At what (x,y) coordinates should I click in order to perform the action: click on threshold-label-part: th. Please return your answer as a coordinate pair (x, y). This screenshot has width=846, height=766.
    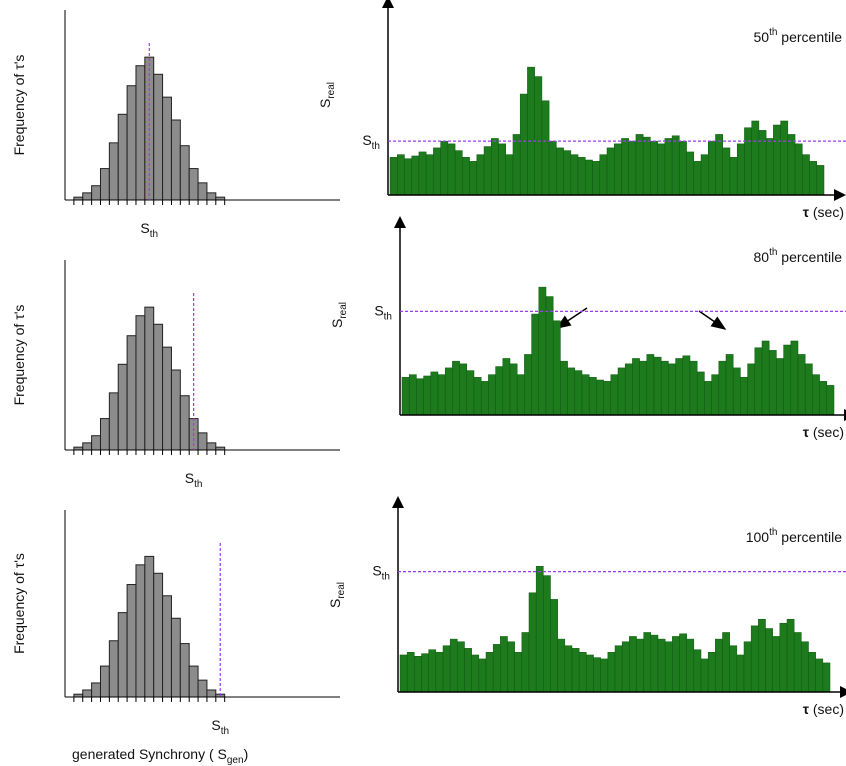
    Looking at the image, I should click on (225, 731).